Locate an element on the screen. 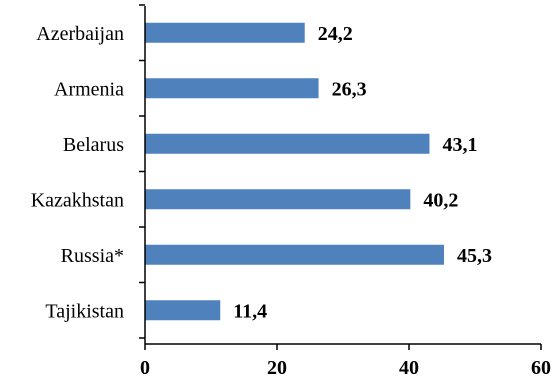  x-tick-label-0: 0 is located at coordinates (145, 368).